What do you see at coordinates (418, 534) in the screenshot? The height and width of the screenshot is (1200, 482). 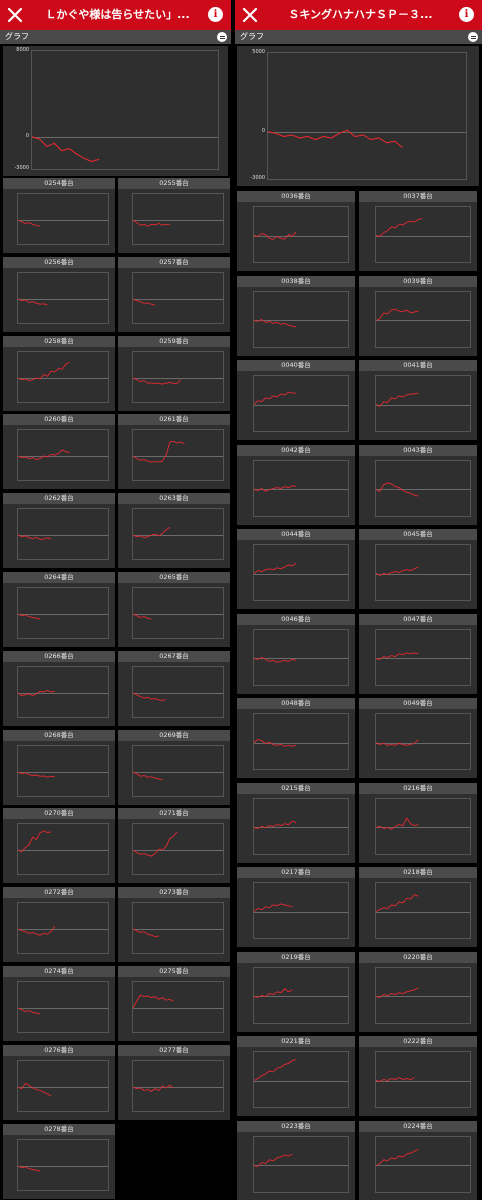 I see `machine-number: 0045番台` at bounding box center [418, 534].